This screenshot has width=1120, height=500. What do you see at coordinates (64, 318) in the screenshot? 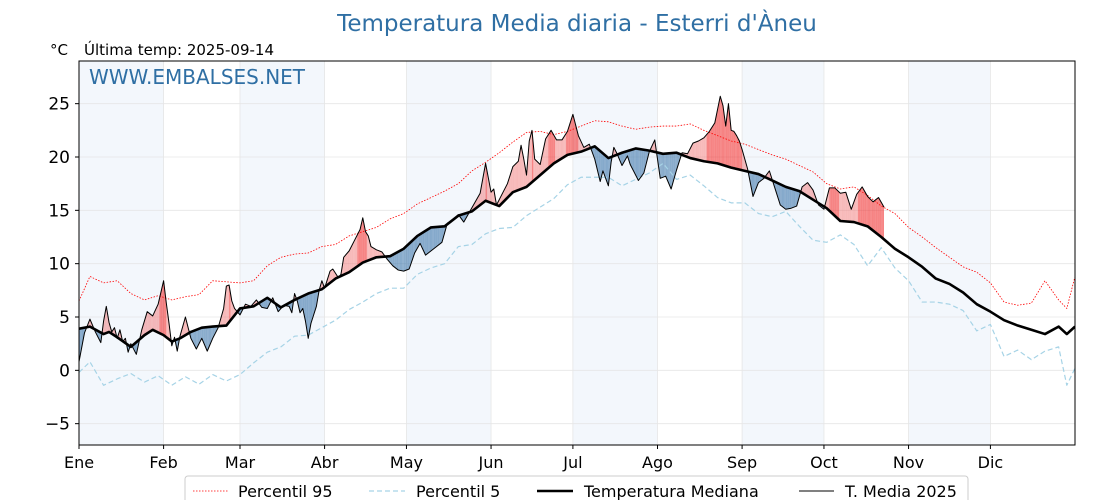
I see `y-tick-label: 5` at bounding box center [64, 318].